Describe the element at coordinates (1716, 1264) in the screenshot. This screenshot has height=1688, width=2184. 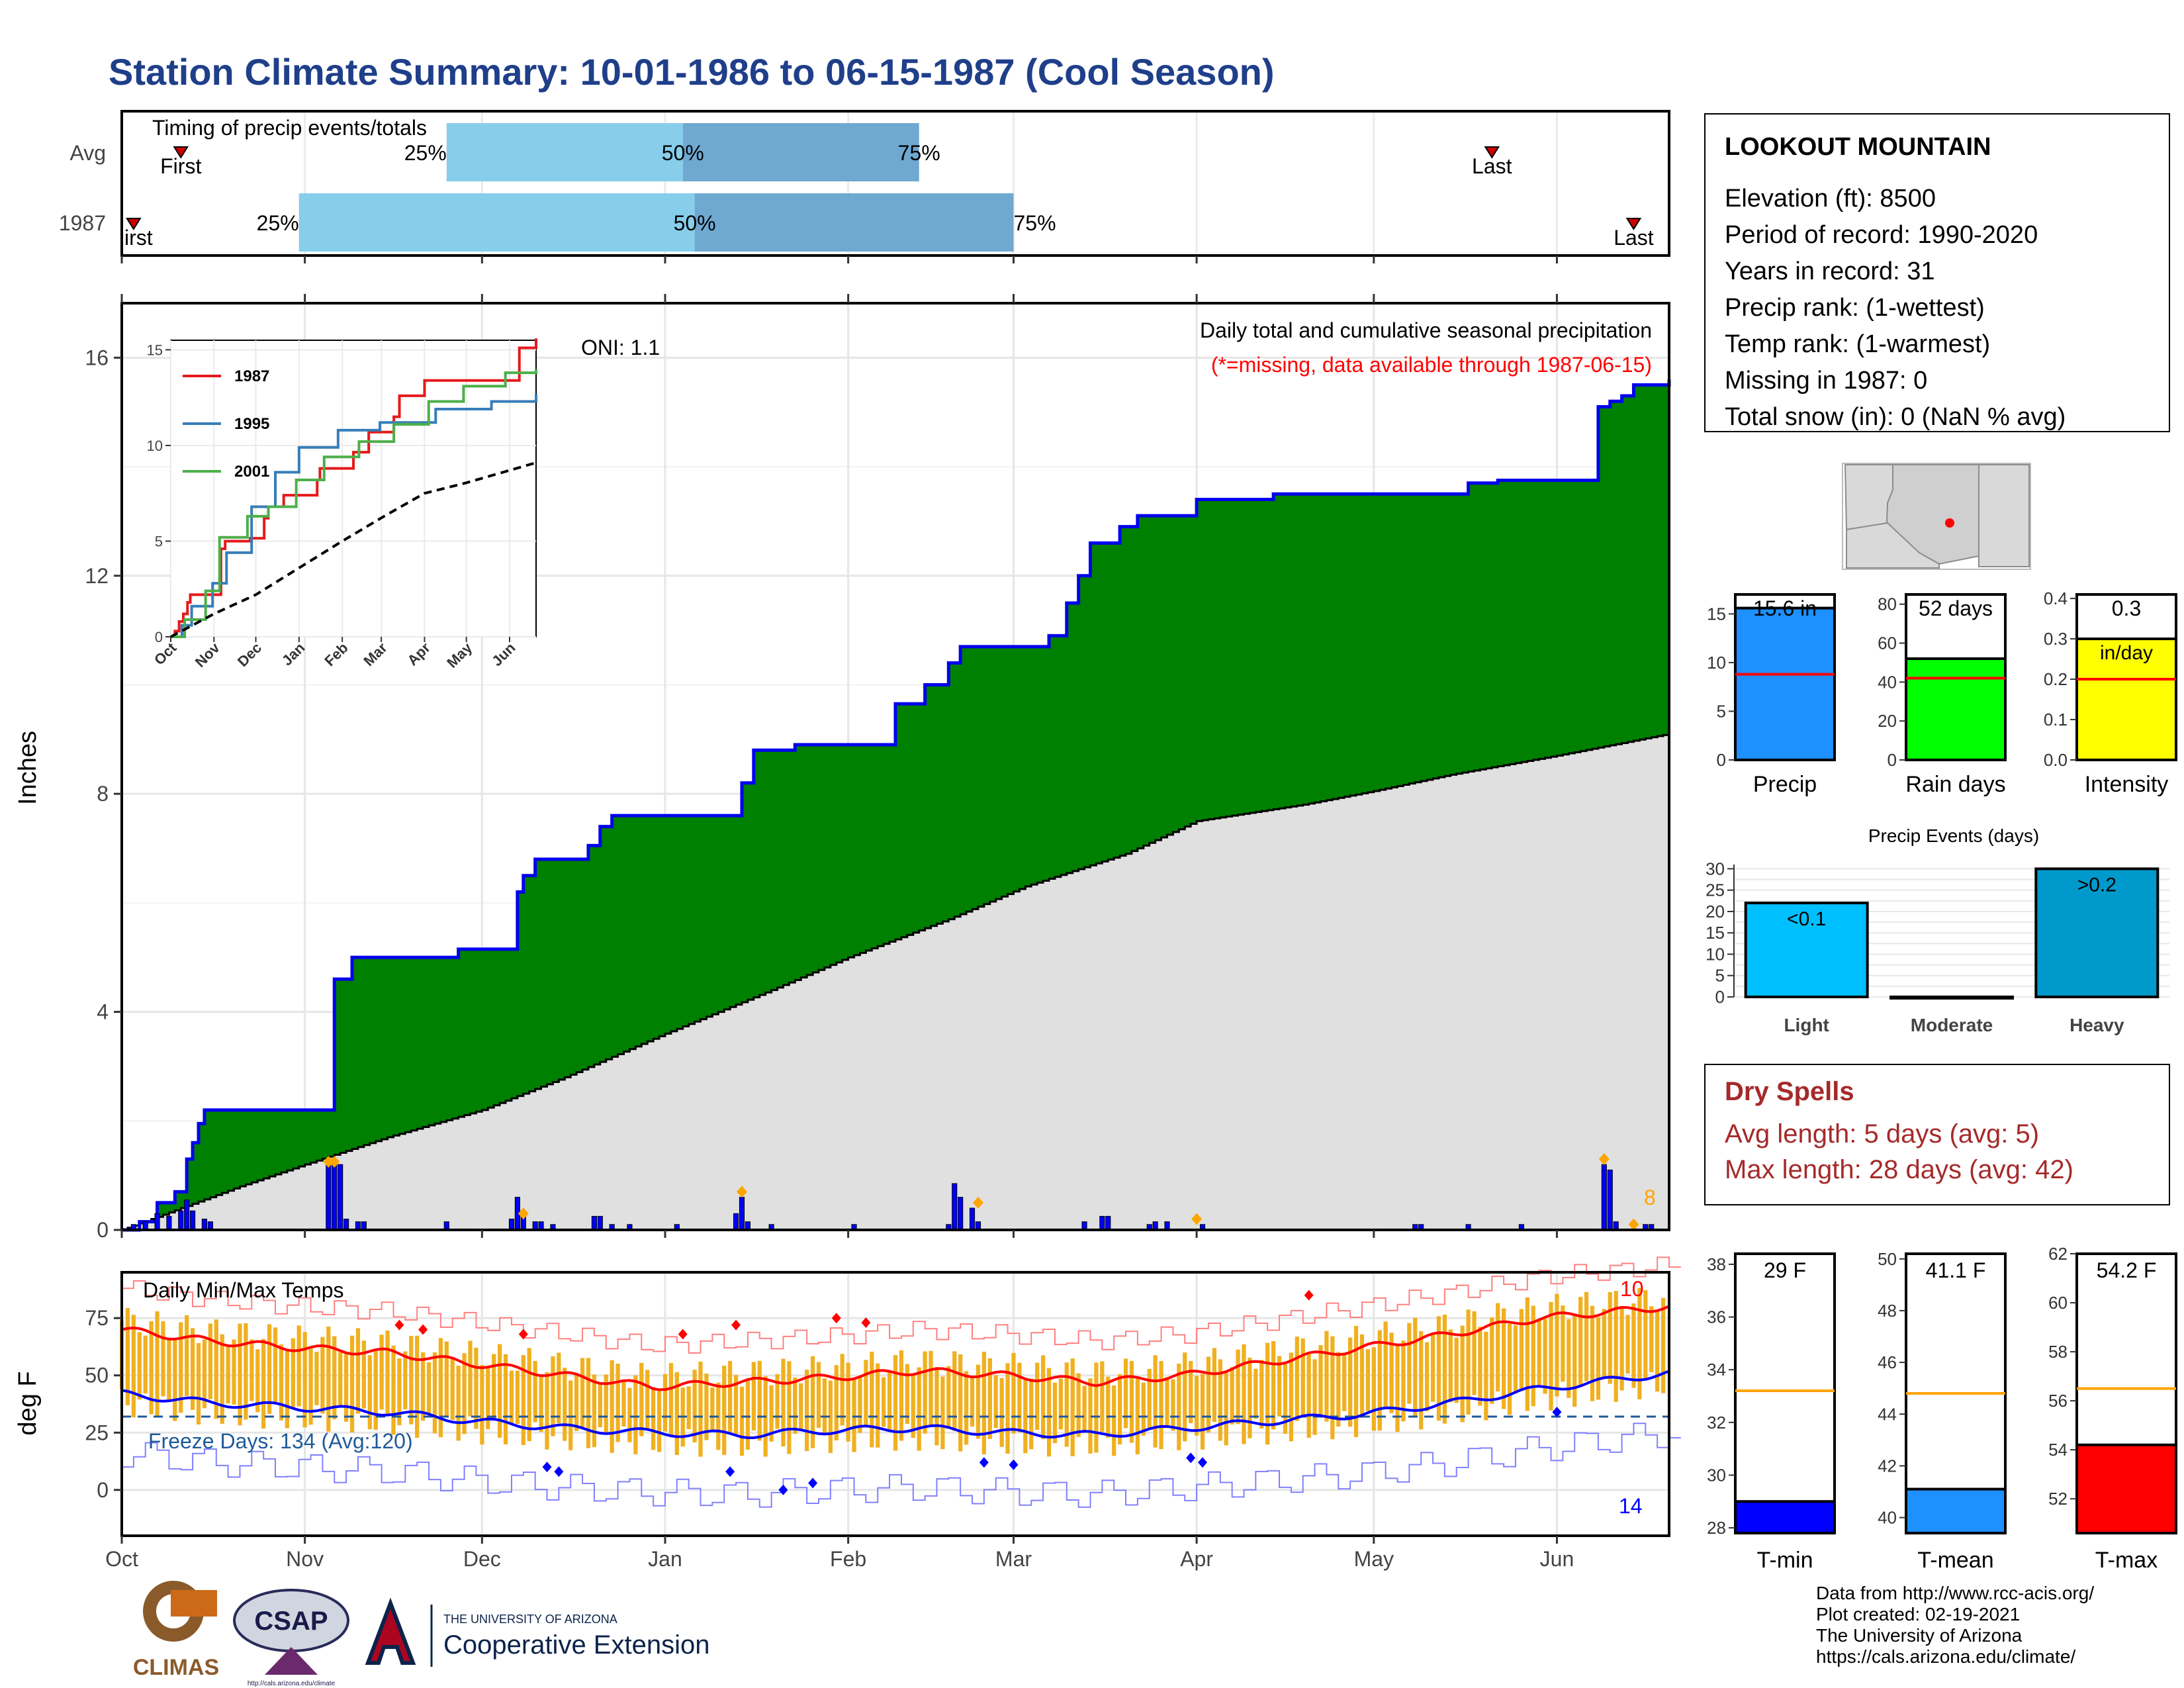
I see `temp-bar-y-tick-label: 38` at that location.